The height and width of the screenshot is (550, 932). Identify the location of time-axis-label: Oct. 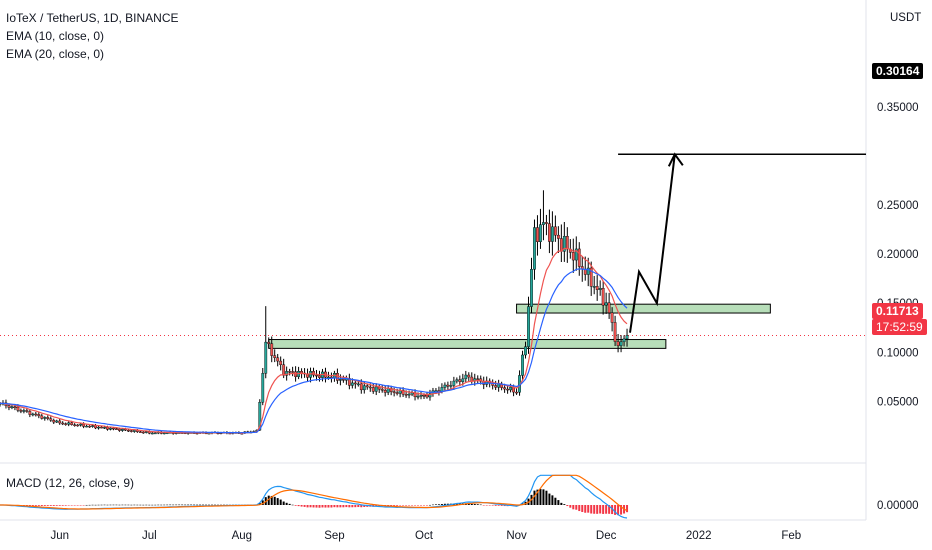
(424, 536).